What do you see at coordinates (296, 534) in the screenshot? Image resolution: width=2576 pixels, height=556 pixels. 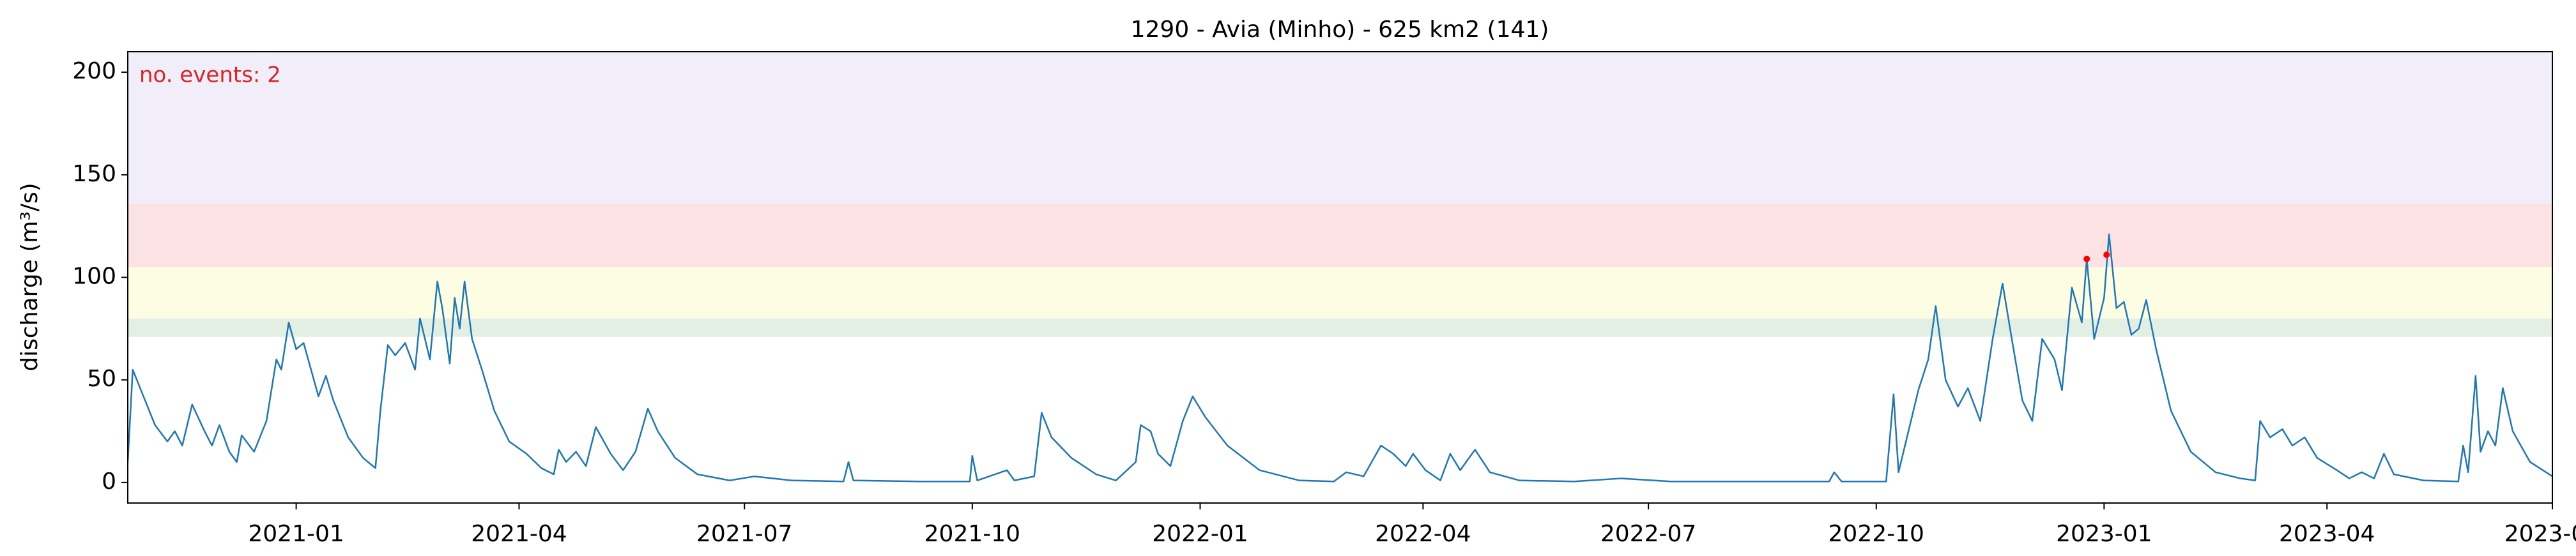 I see `x-tick-label: 2021-01` at bounding box center [296, 534].